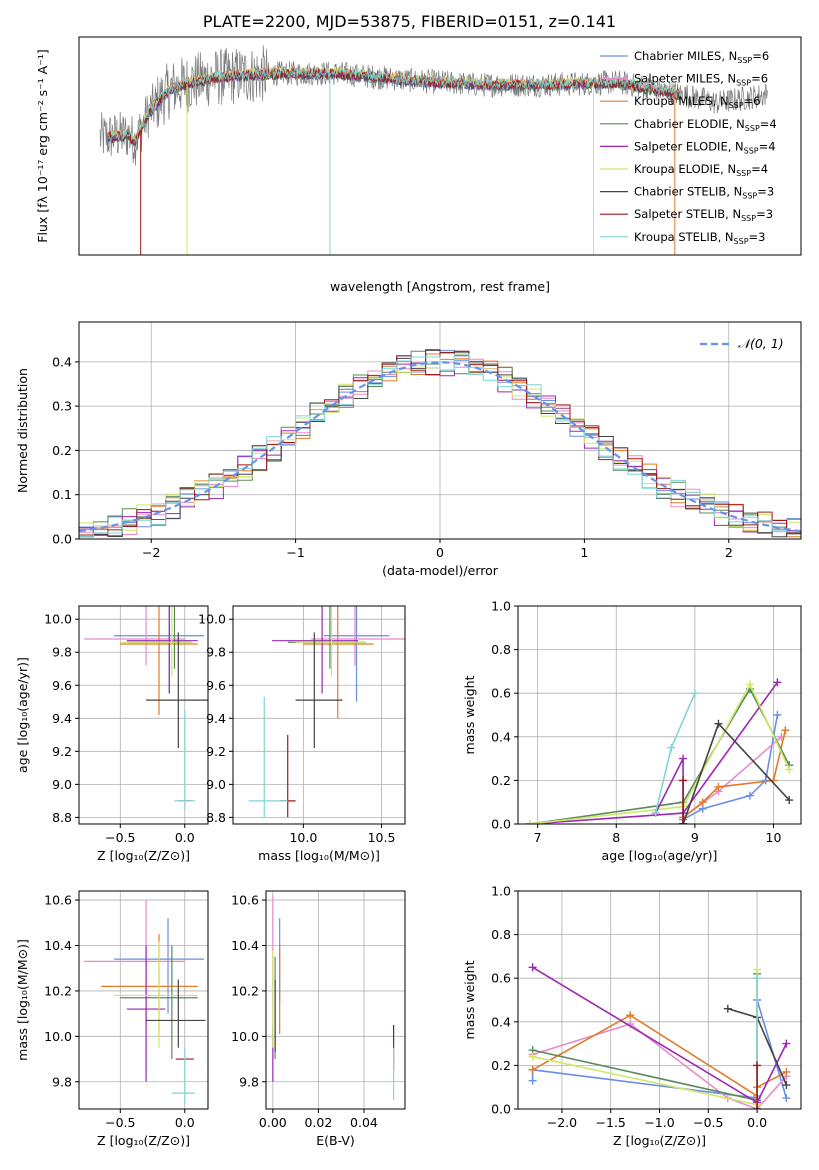 This screenshot has height=1170, width=819. Describe the element at coordinates (326, 712) in the screenshot. I see `age-vs-mass-plot-area` at that location.